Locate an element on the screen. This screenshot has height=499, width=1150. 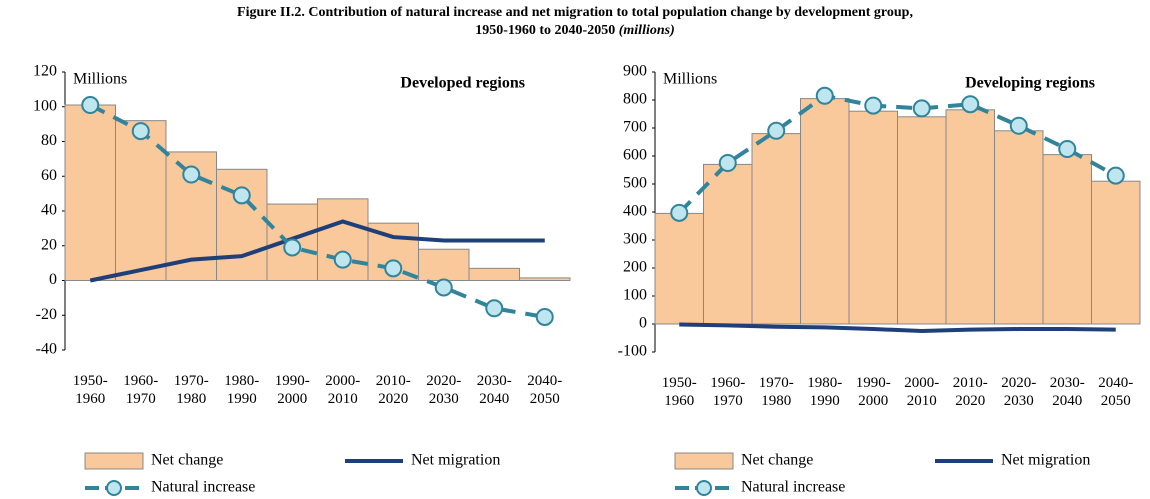
panel-title: Developed regions is located at coordinates (462, 83).